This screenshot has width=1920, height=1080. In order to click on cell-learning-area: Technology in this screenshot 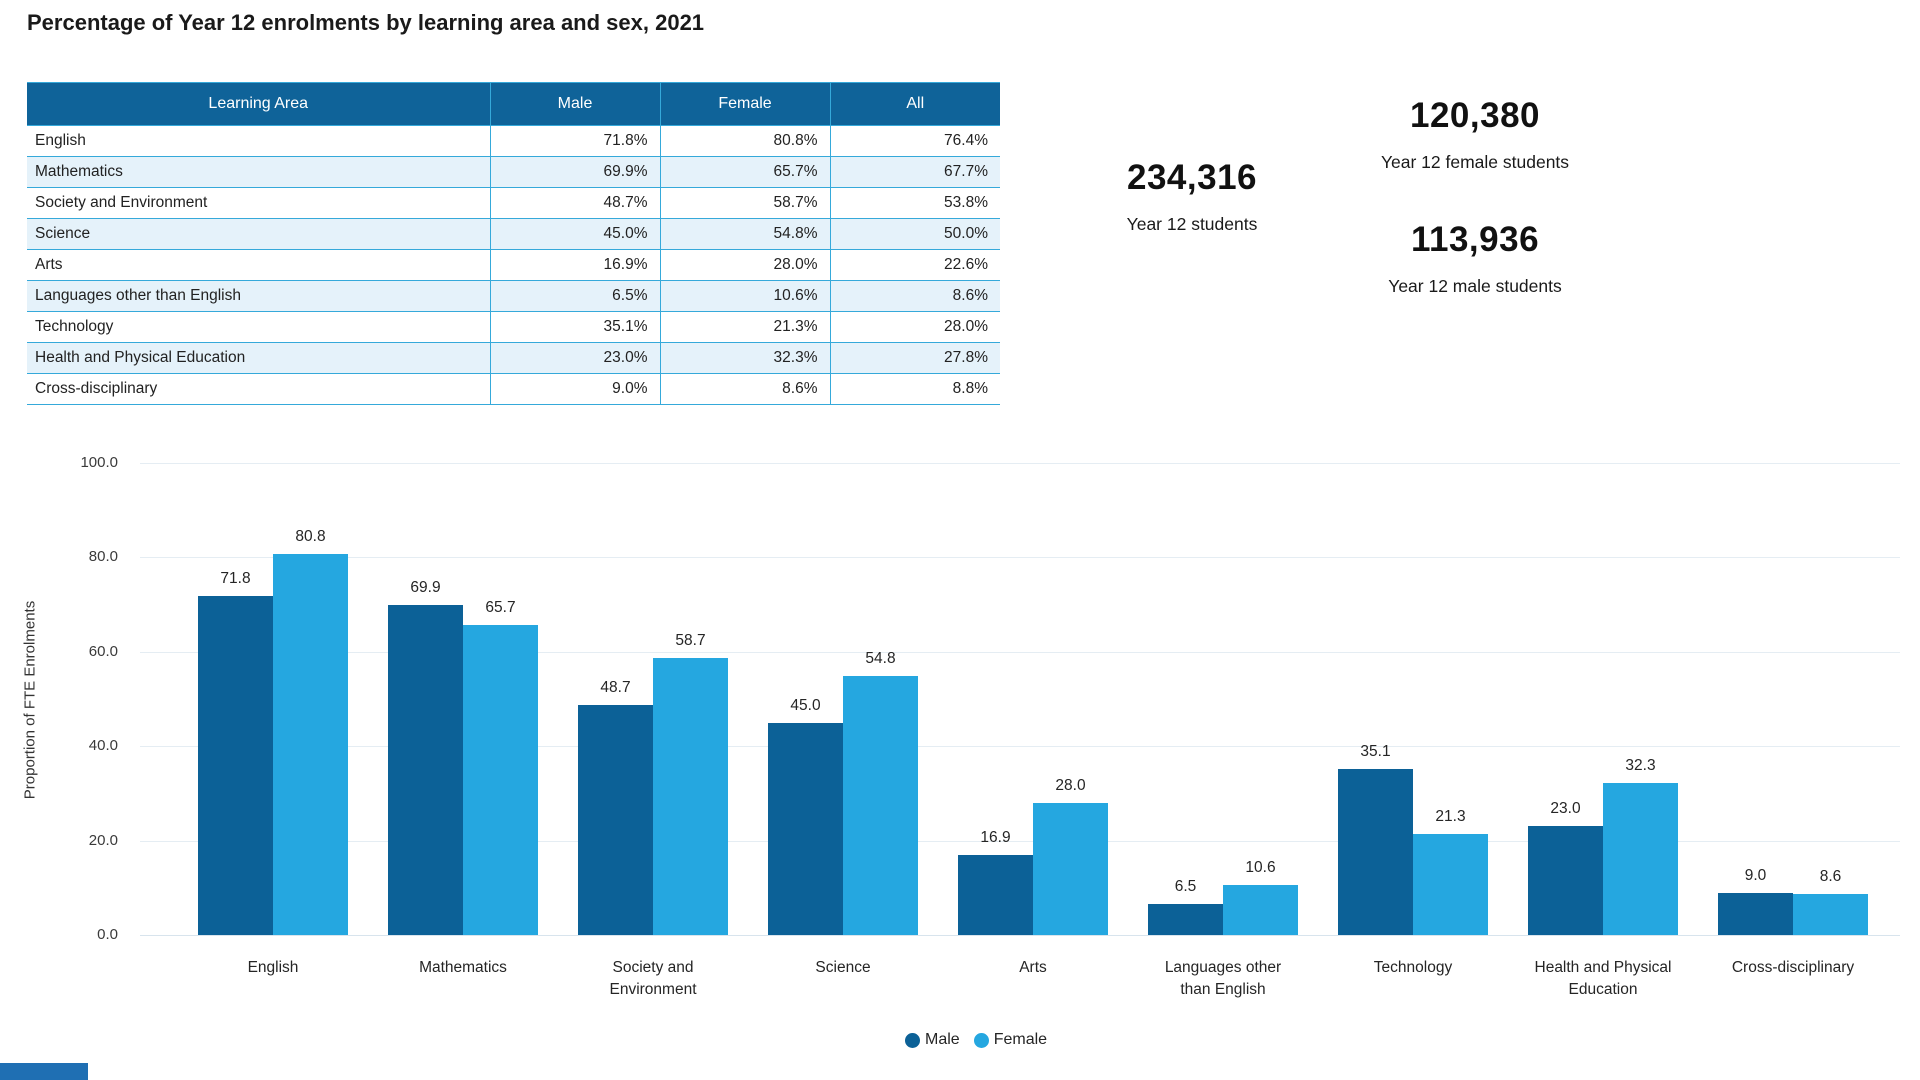, I will do `click(258, 327)`.